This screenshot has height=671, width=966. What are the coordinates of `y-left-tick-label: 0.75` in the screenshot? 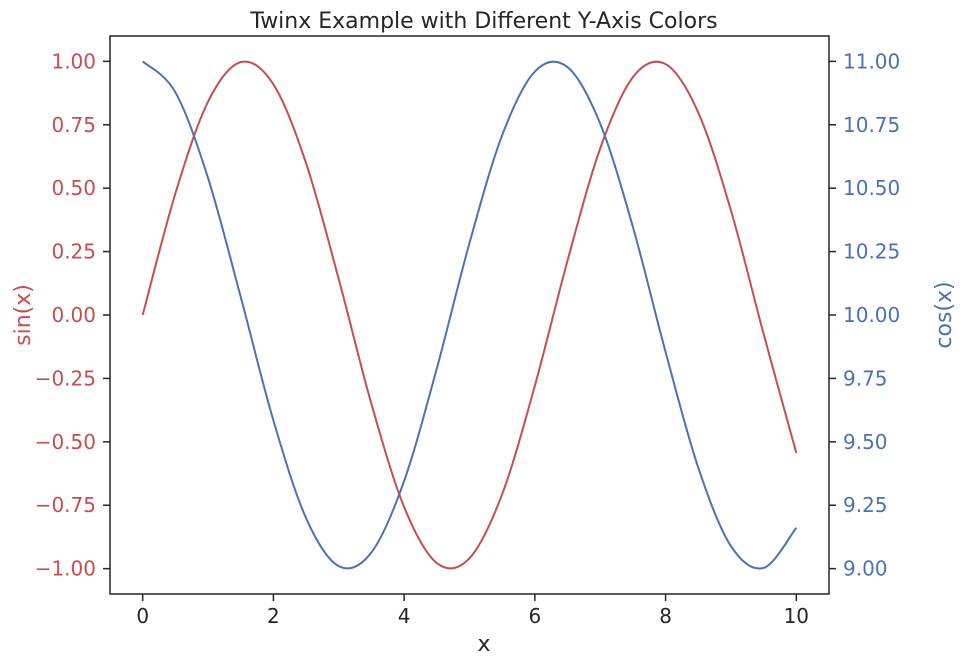 It's located at (73, 125).